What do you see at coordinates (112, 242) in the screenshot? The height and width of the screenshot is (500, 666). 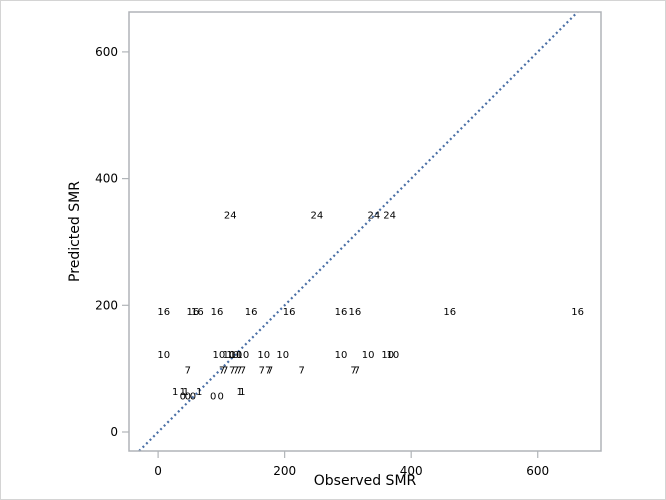 I see `y-axis: 0 200 400 600` at bounding box center [112, 242].